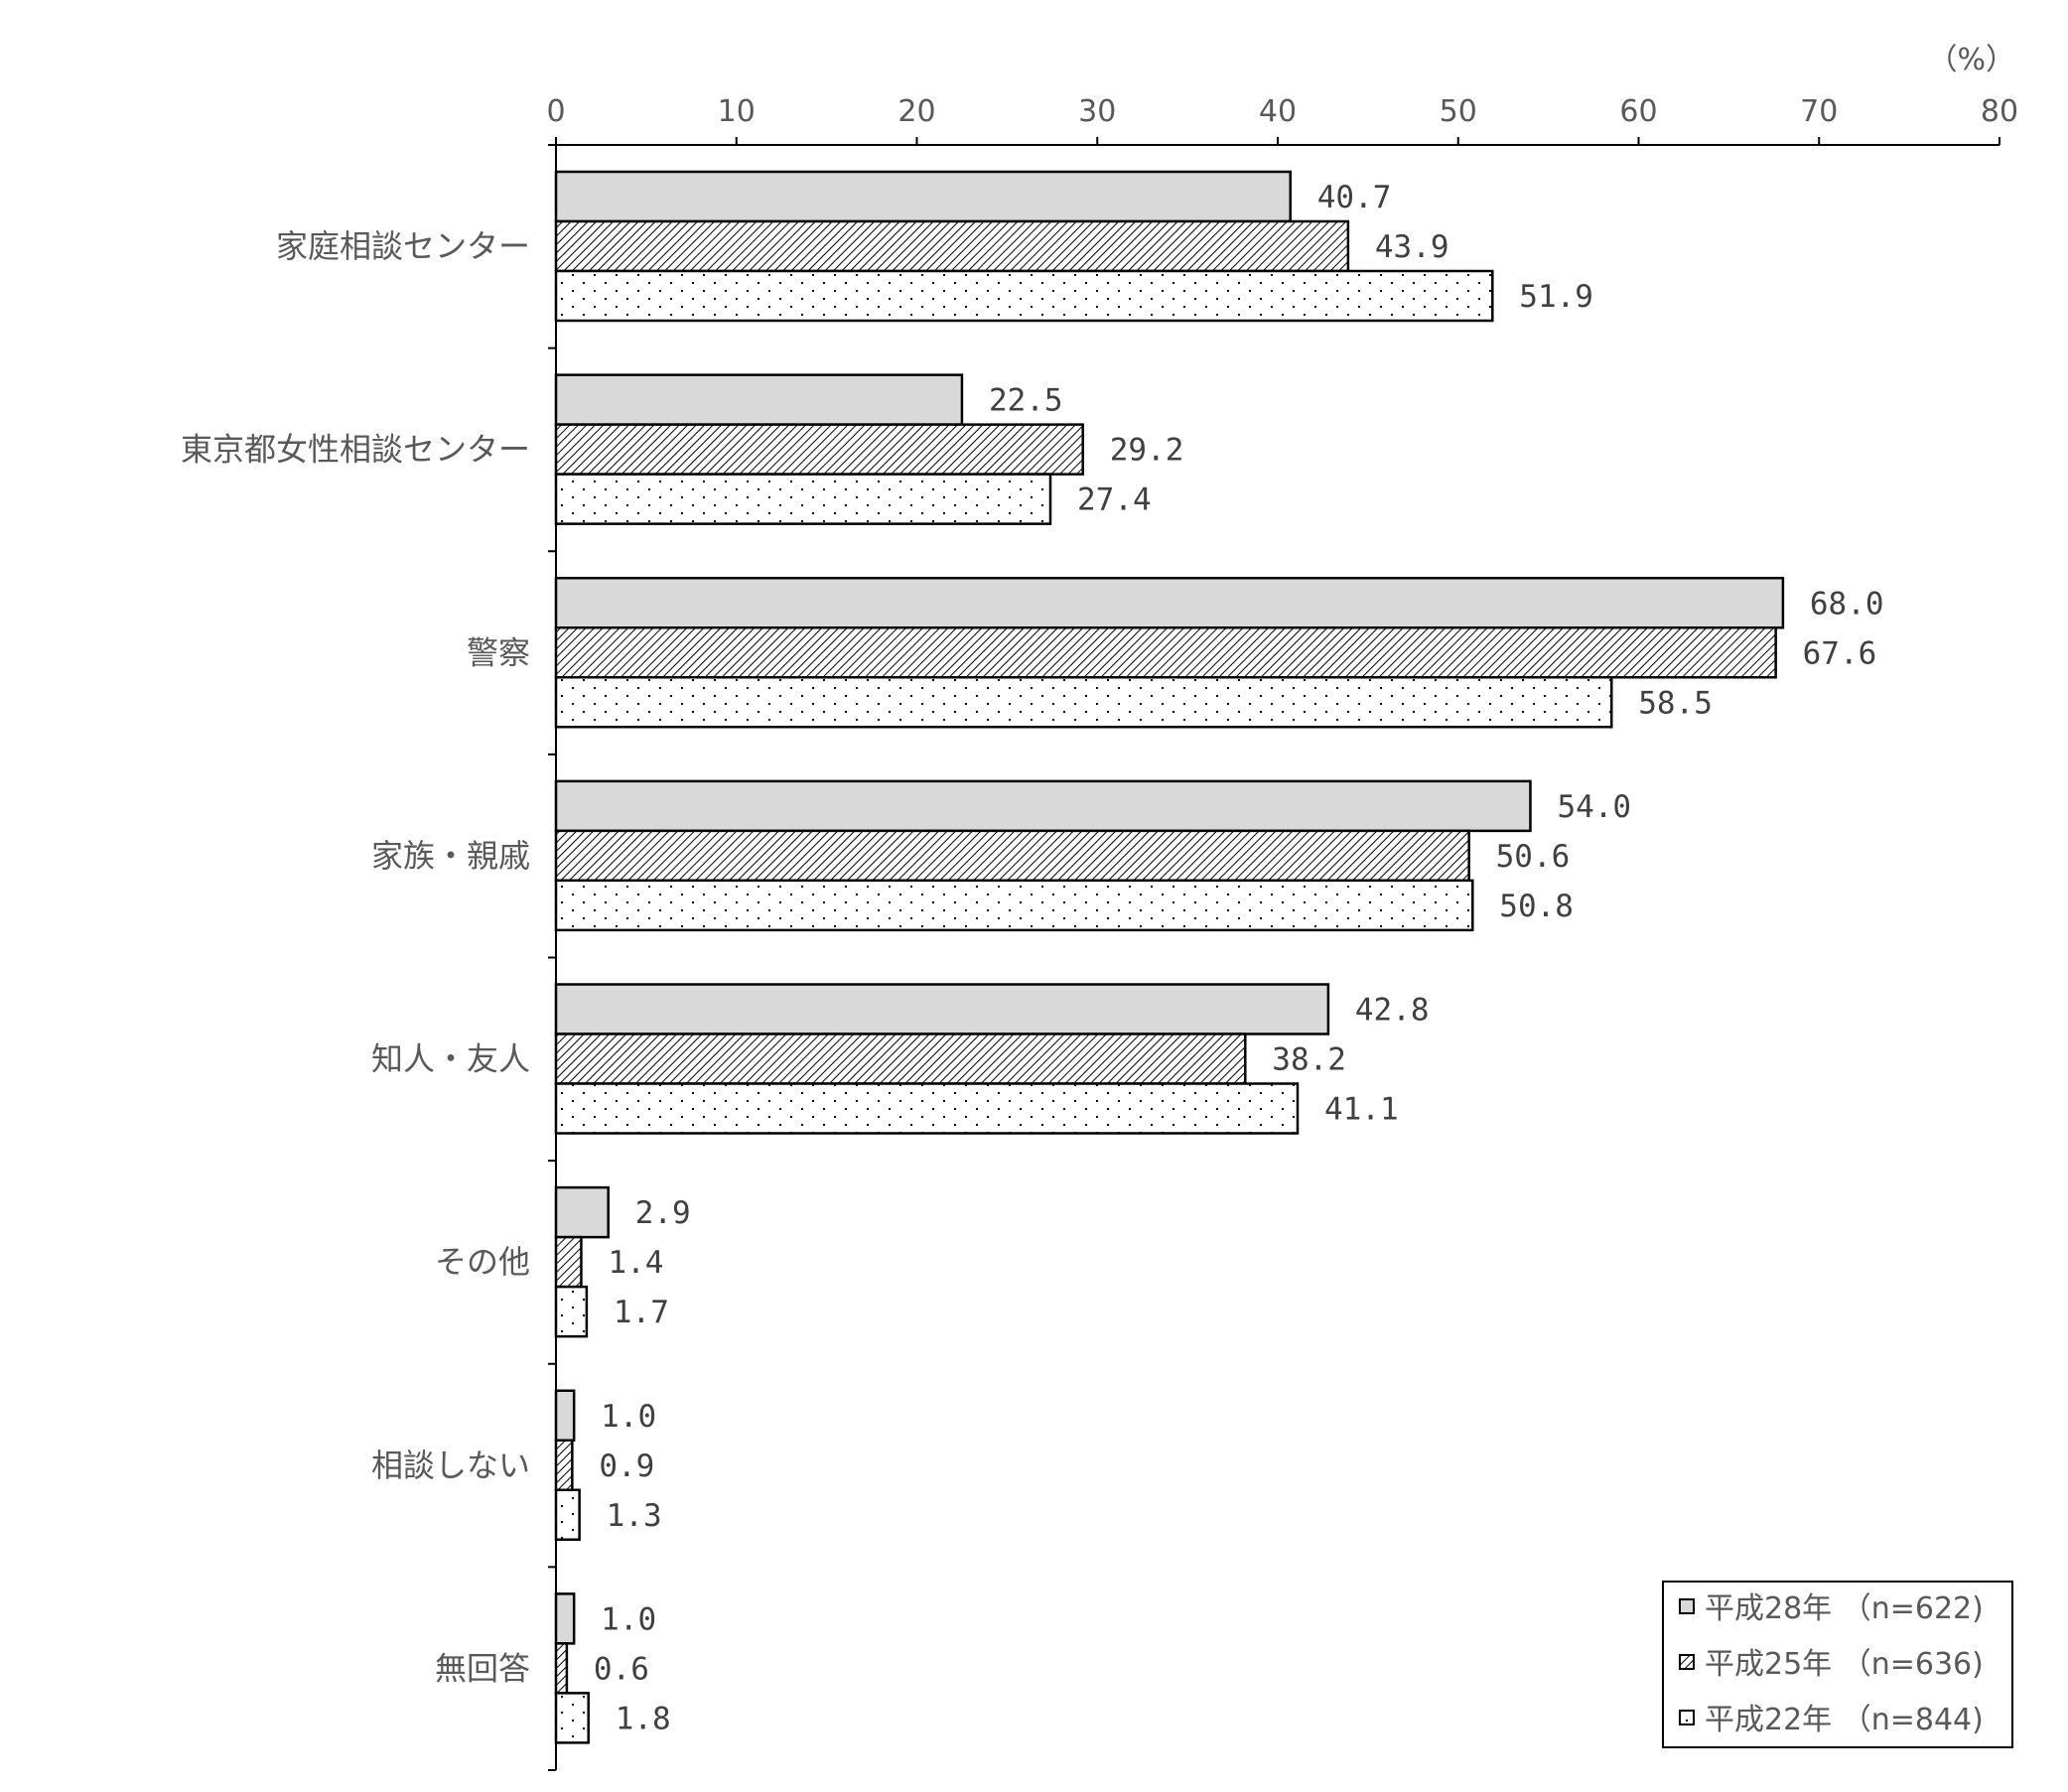 This screenshot has width=2068, height=1792. Describe the element at coordinates (483, 1668) in the screenshot. I see `category-label: 無回答` at that location.